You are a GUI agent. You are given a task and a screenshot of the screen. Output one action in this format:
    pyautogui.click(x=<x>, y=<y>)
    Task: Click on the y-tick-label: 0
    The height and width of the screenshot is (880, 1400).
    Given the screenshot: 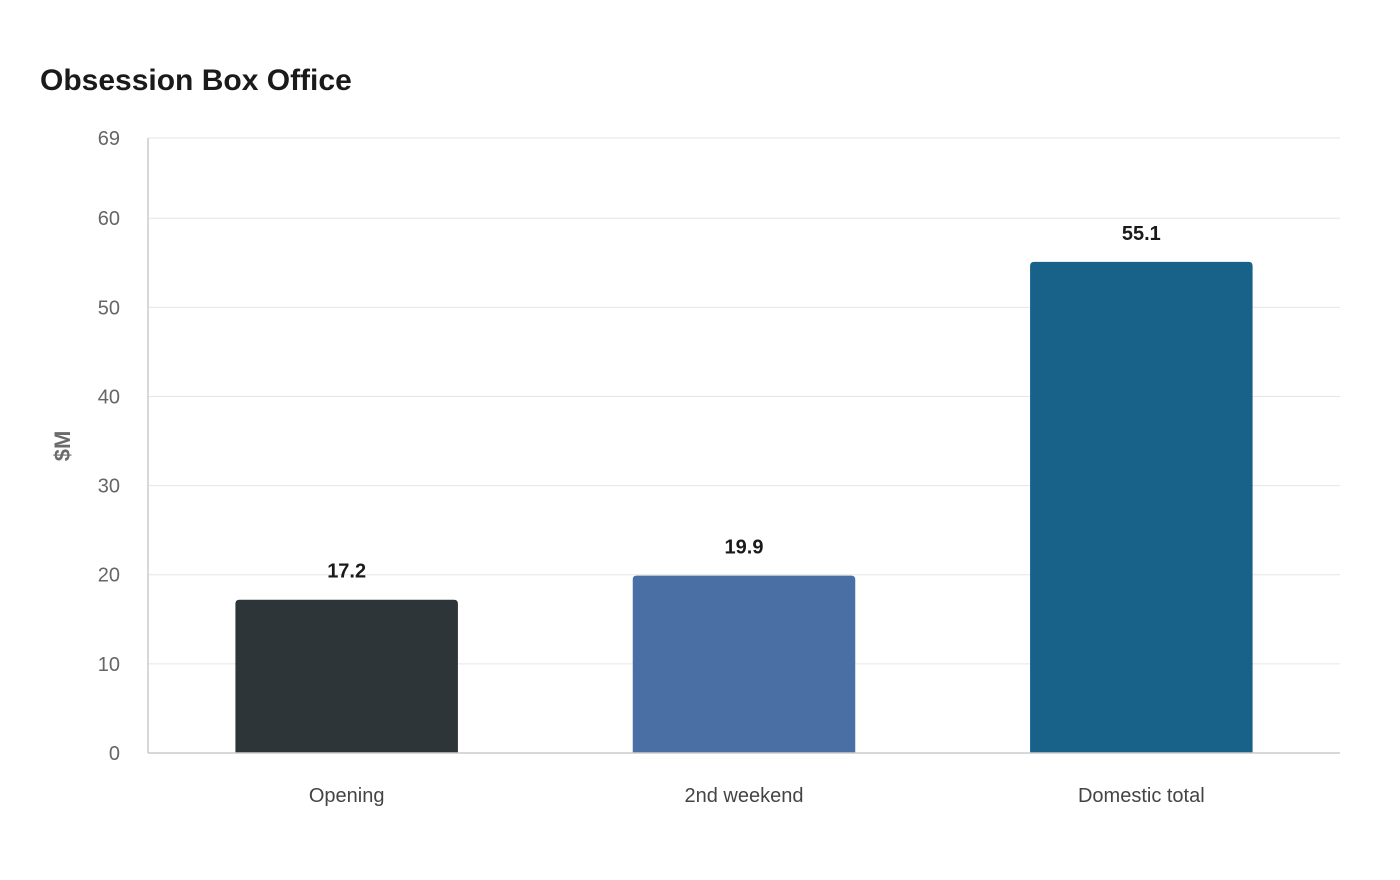 What is the action you would take?
    pyautogui.click(x=114, y=754)
    